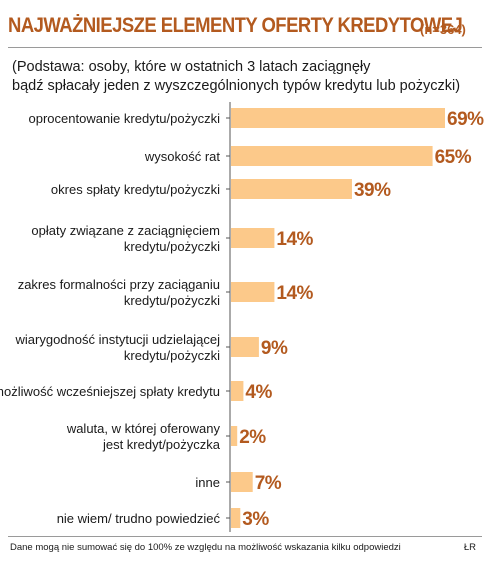  I want to click on value-label: 4%, so click(258, 392).